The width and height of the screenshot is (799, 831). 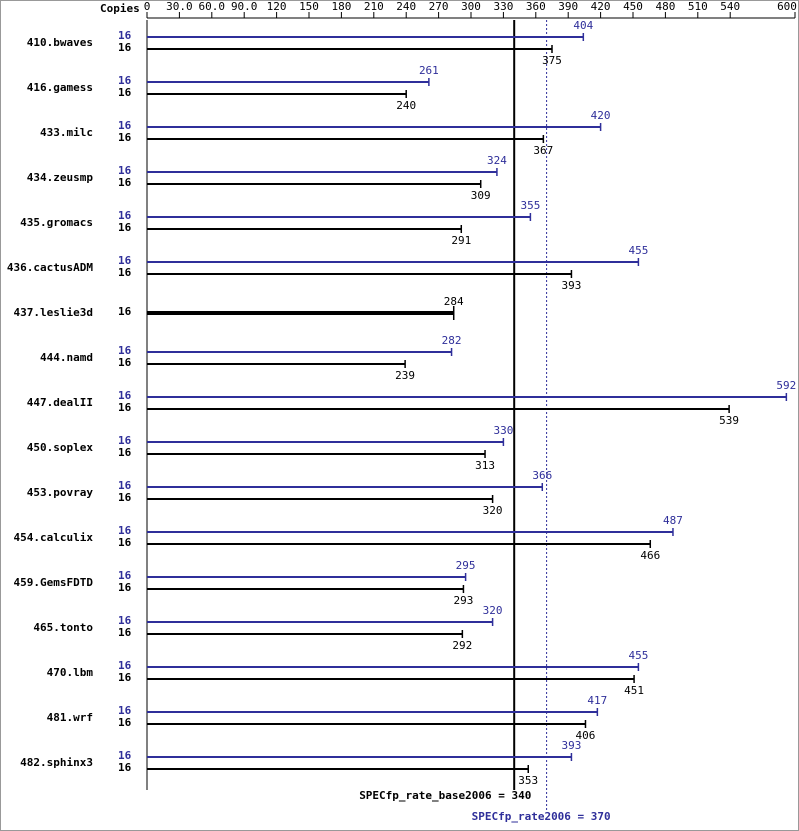 I want to click on value-label: 282, so click(x=452, y=340).